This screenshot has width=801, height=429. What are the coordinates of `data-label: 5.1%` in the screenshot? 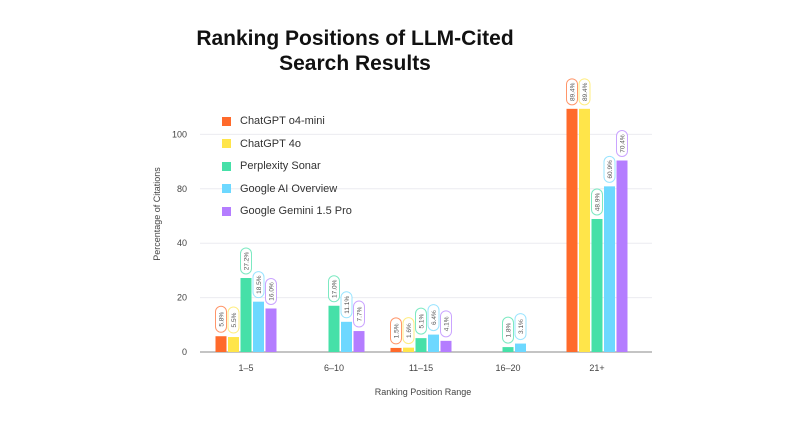 It's located at (421, 321).